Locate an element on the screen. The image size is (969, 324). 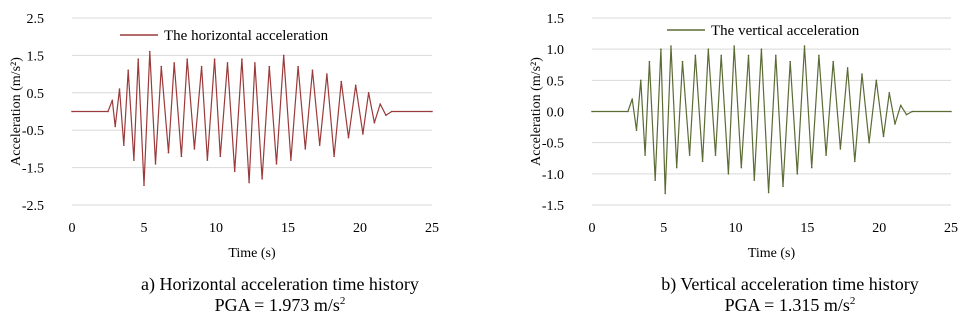
chart2-x-tick-label: 0 is located at coordinates (592, 228).